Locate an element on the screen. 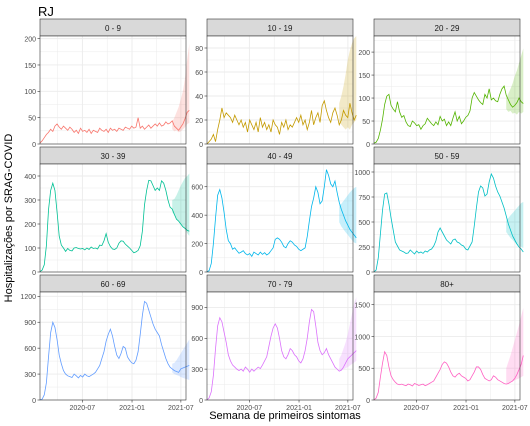 The height and width of the screenshot is (426, 530). panel-5: 40 - 49 0 200 400 600 is located at coordinates (274, 211).